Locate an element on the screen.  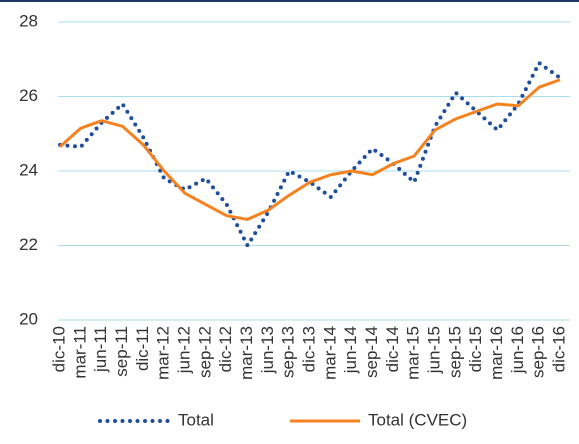
x-tick-label: sep-16 is located at coordinates (538, 352).